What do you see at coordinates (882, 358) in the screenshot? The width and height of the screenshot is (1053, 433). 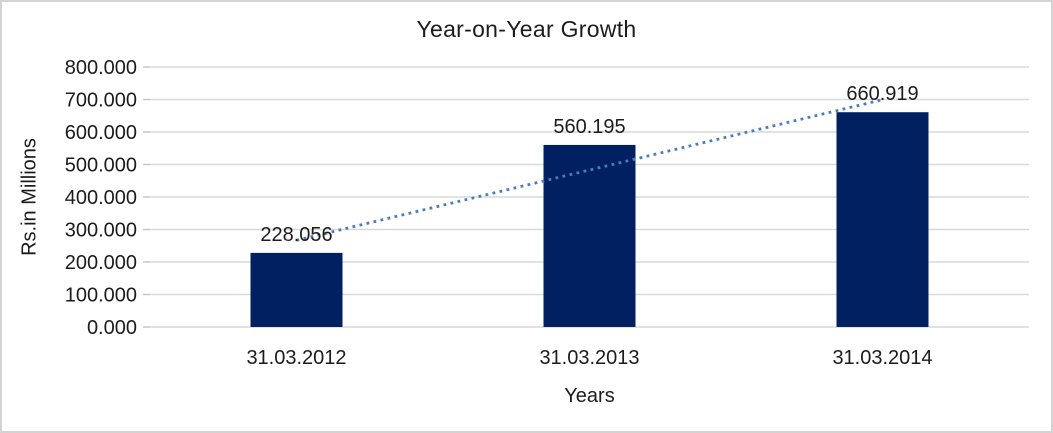 I see `x-category-label: 31.03.2014` at bounding box center [882, 358].